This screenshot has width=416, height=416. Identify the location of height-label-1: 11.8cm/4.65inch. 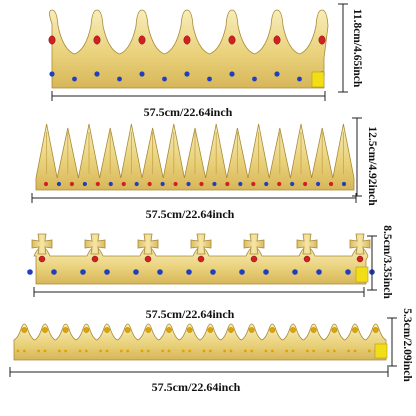
(357, 48).